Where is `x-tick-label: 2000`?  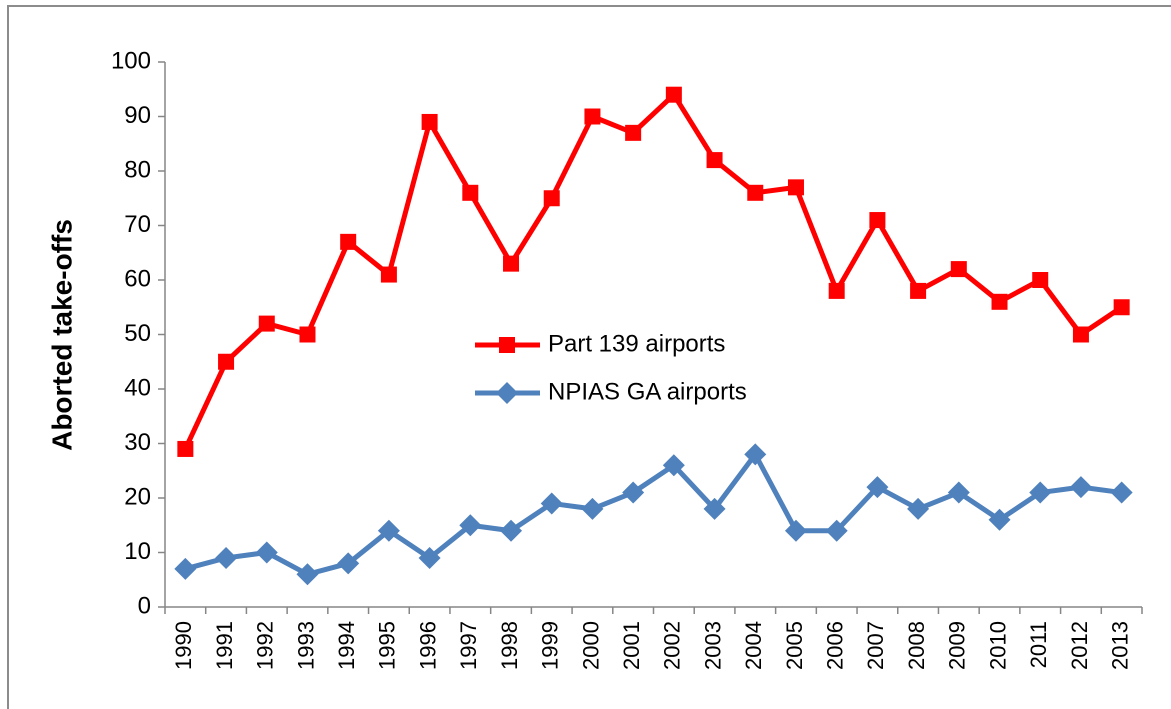
x-tick-label: 2000 is located at coordinates (590, 645).